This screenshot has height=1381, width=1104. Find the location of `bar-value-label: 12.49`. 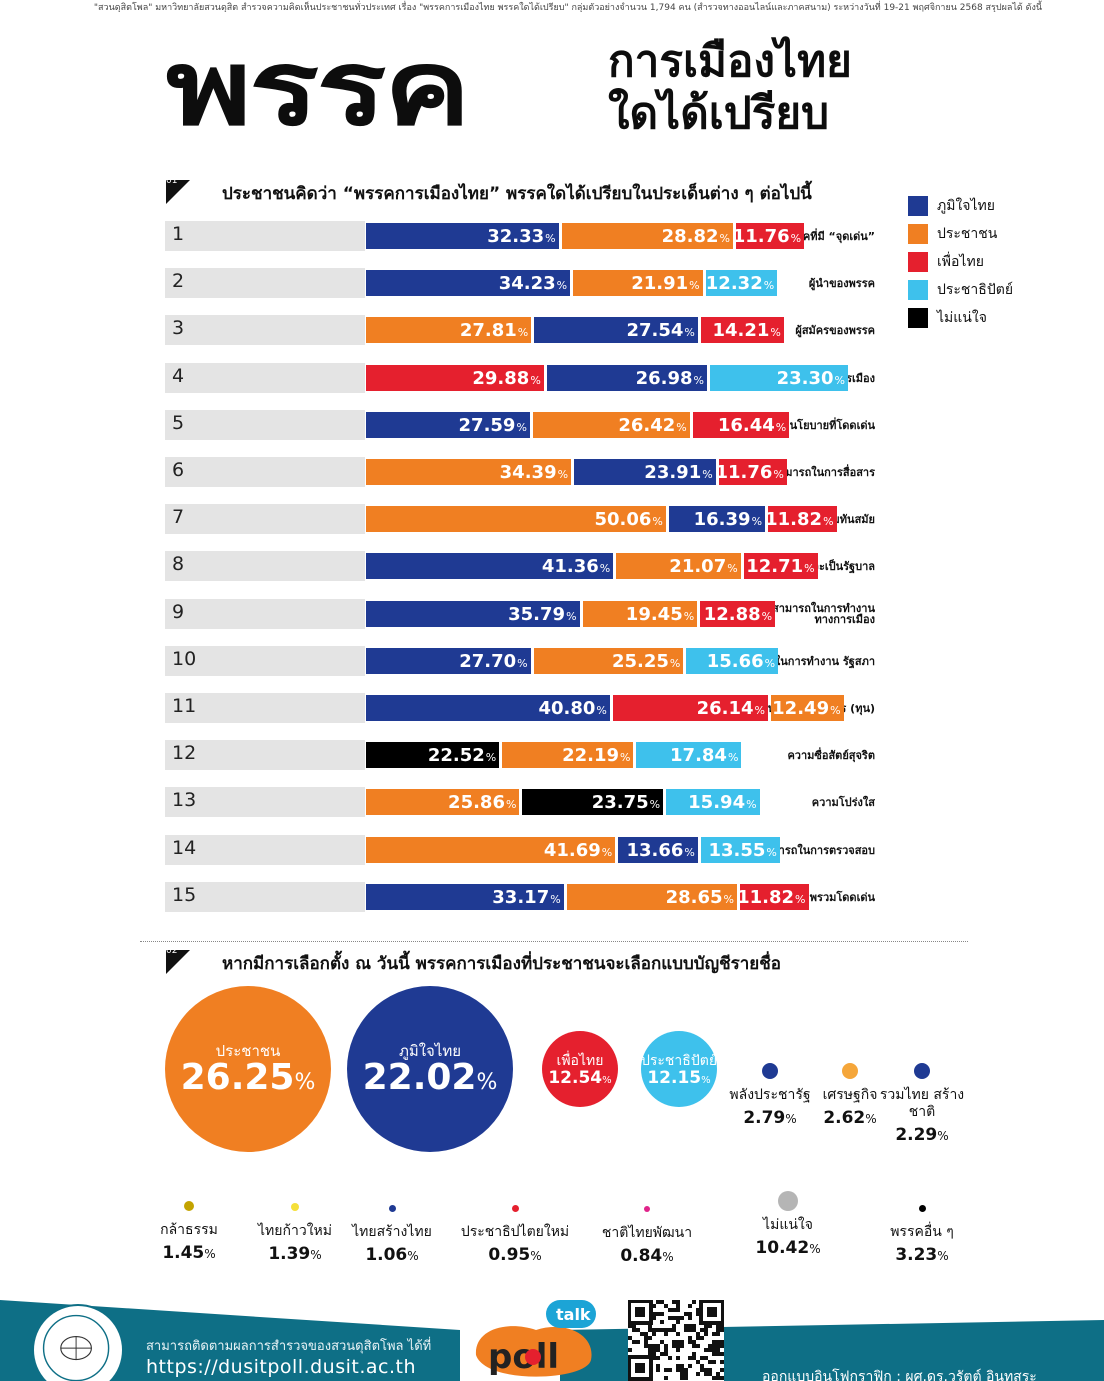

bar-value-label: 12.49 is located at coordinates (801, 708).